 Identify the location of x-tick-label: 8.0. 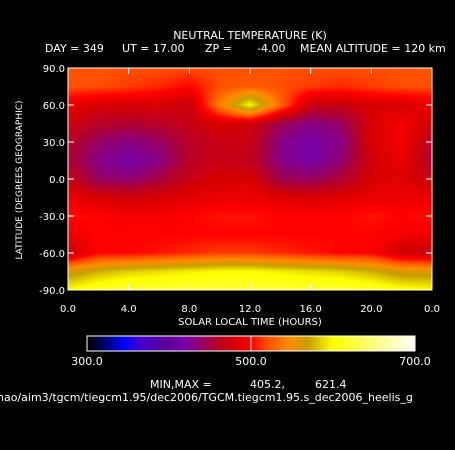
(189, 309).